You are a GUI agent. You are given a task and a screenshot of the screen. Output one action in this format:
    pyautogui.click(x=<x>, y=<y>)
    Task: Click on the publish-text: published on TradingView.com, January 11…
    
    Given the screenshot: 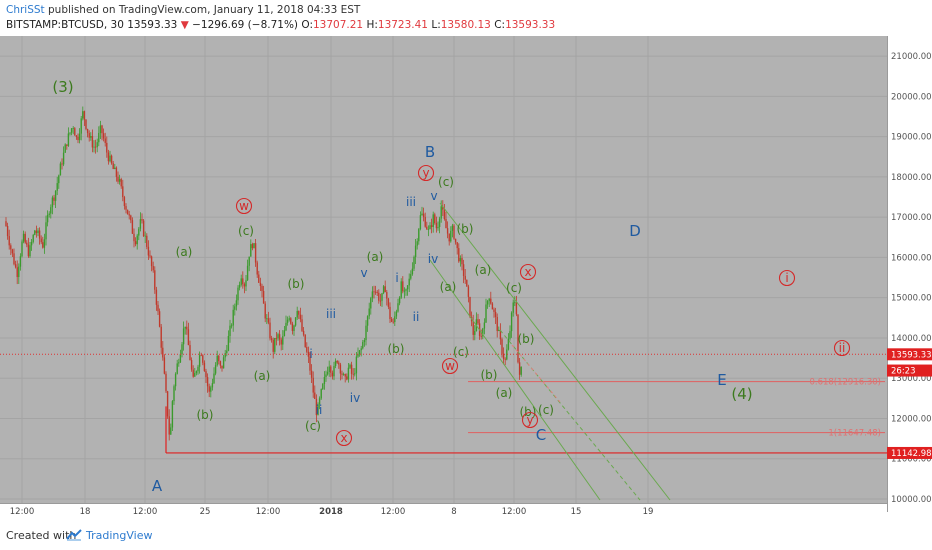 What is the action you would take?
    pyautogui.click(x=204, y=10)
    